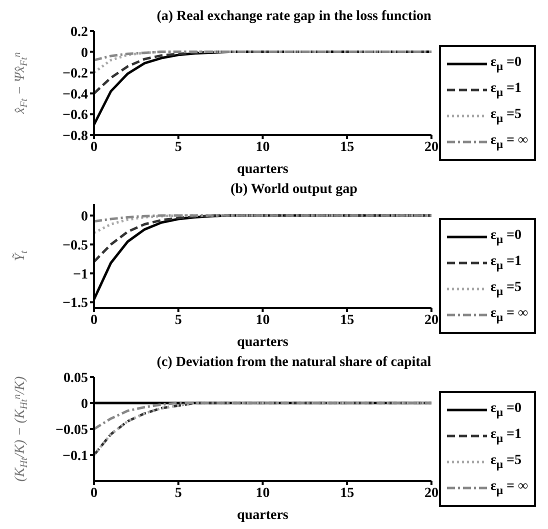 The image size is (548, 529). Describe the element at coordinates (75, 456) in the screenshot. I see `y-tick-label: −0.1` at that location.